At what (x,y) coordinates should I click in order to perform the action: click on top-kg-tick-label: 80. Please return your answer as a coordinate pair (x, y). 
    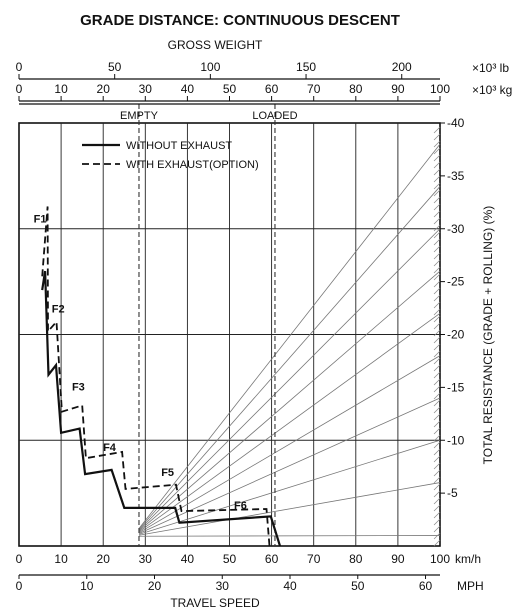
    Looking at the image, I should click on (356, 89).